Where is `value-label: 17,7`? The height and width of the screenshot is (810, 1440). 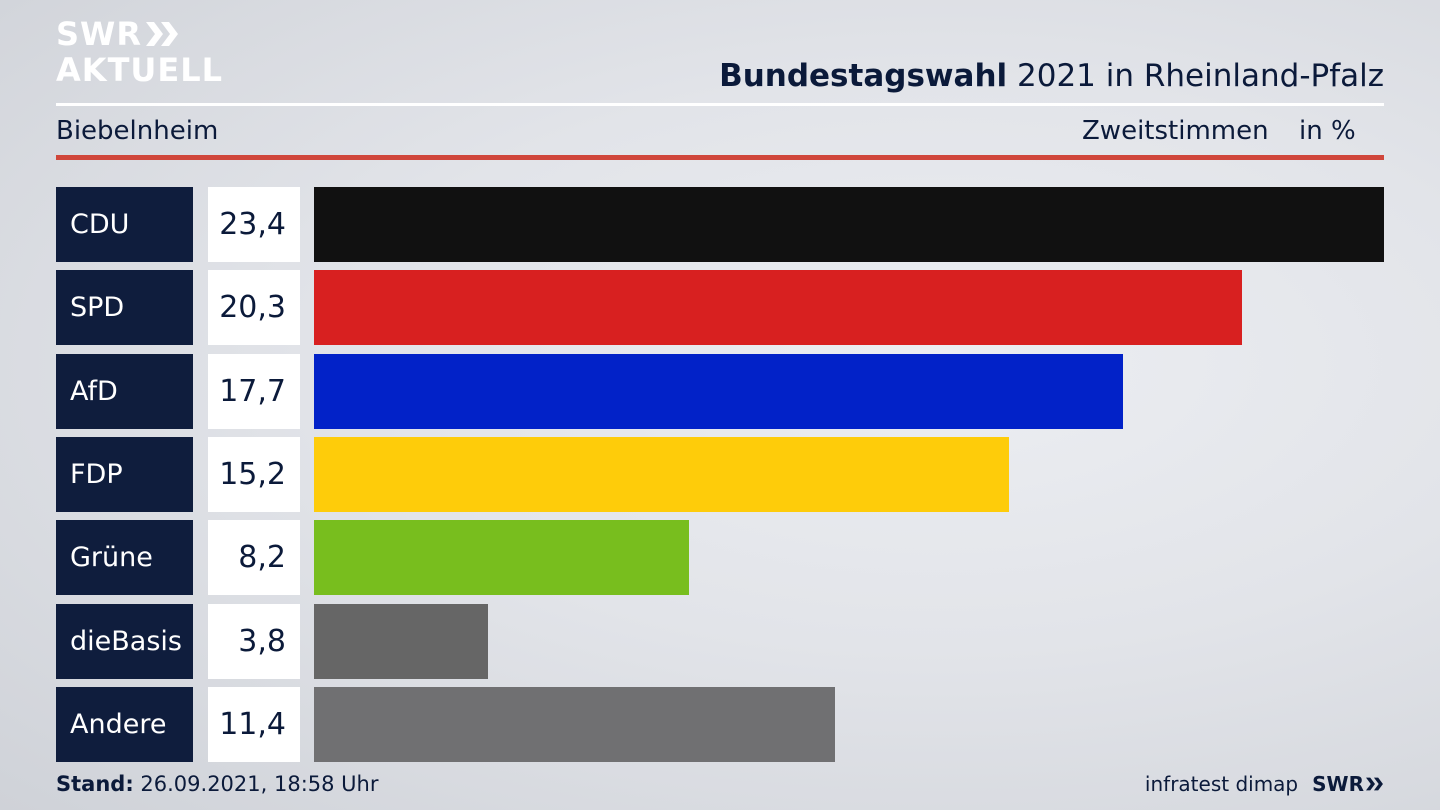
value-label: 17,7 is located at coordinates (254, 391).